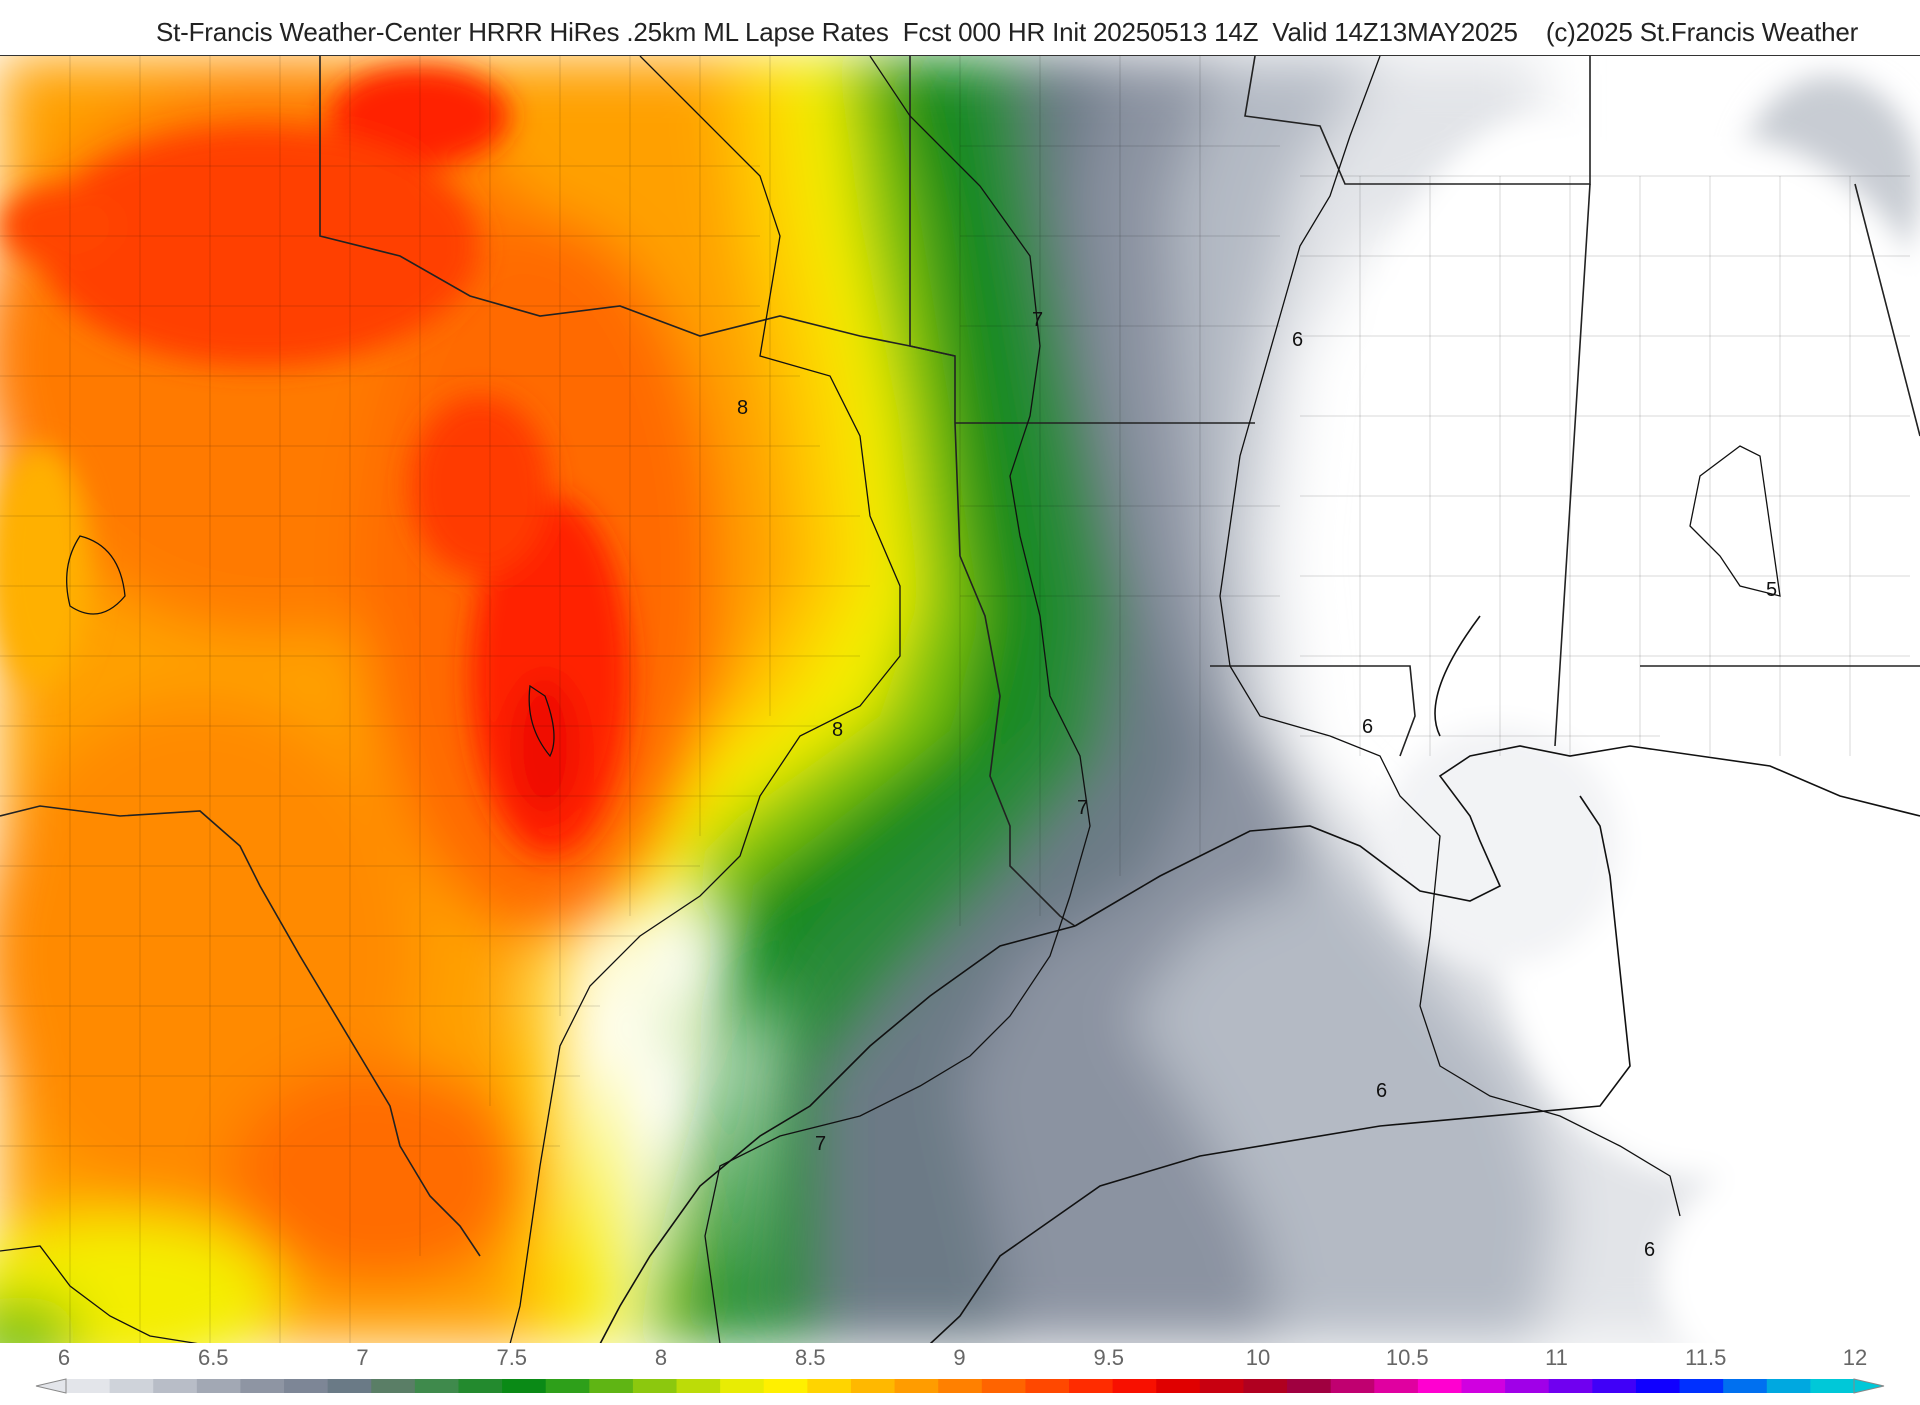 The width and height of the screenshot is (1920, 1405). I want to click on gulf-basin-outline, so click(1280, 1069).